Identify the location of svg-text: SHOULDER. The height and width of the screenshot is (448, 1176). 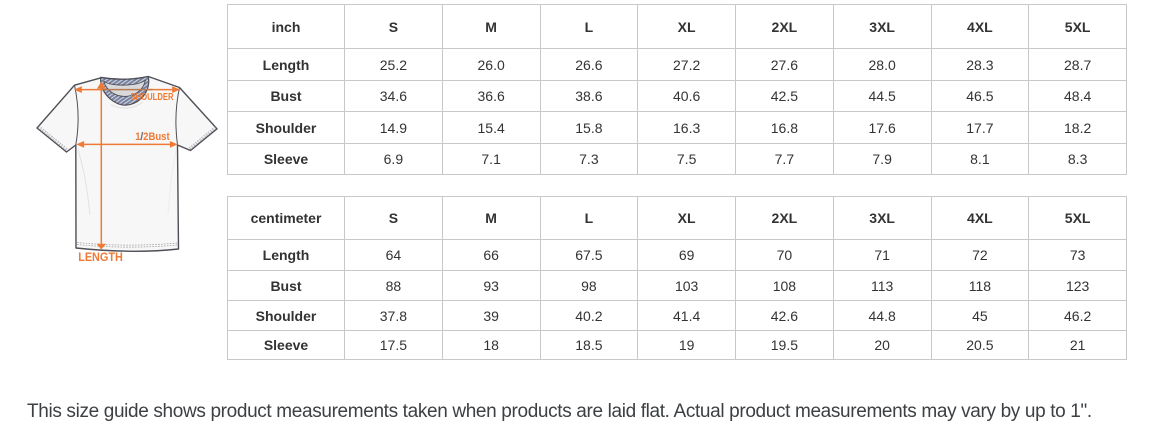
(152, 97).